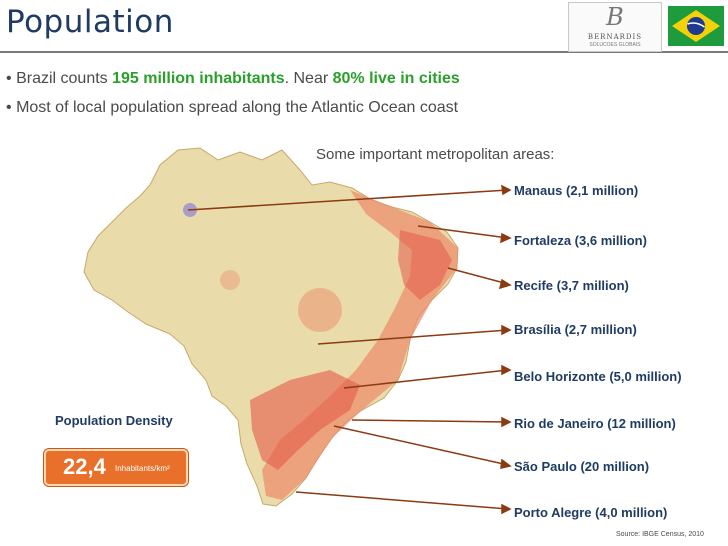 Image resolution: width=728 pixels, height=546 pixels. I want to click on density-badge: 22,4 Inhabitants/km², so click(116, 467).